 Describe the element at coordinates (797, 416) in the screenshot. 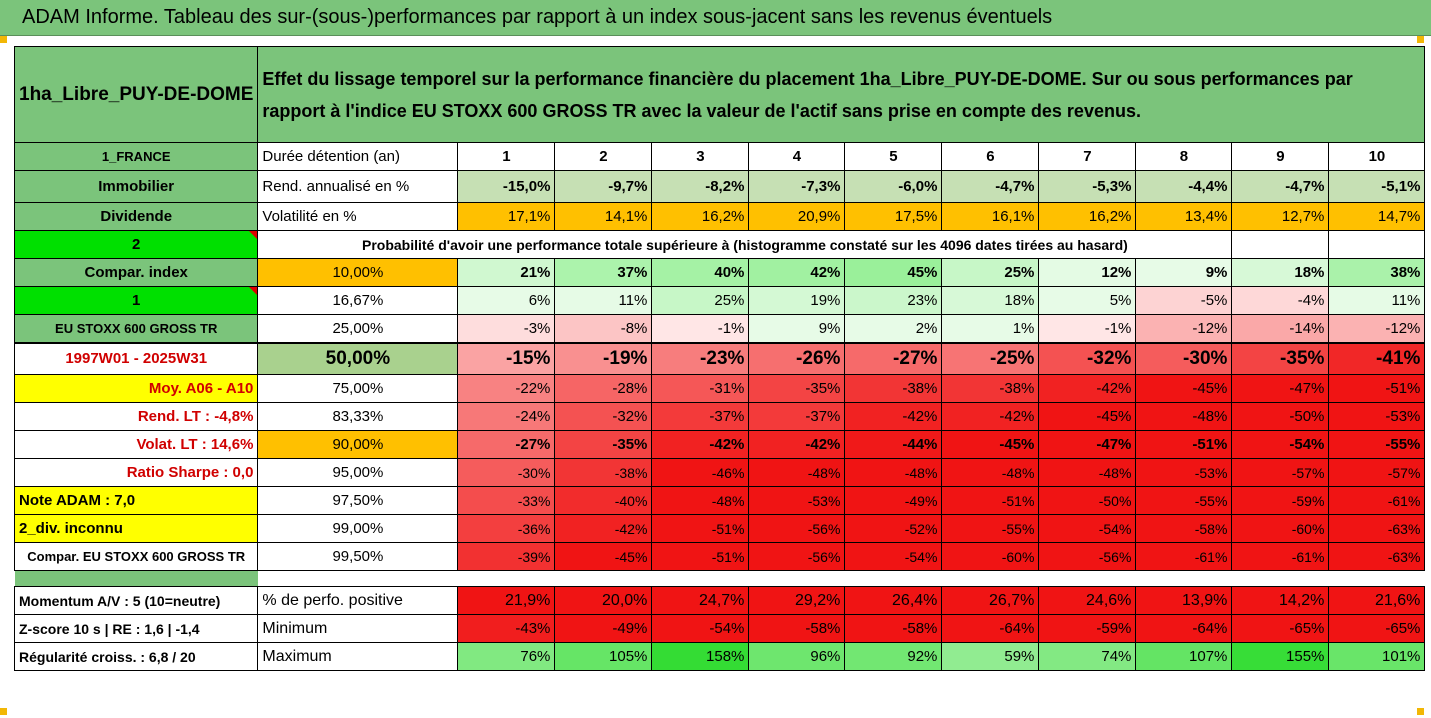

I see `quantile-value: -37%` at that location.